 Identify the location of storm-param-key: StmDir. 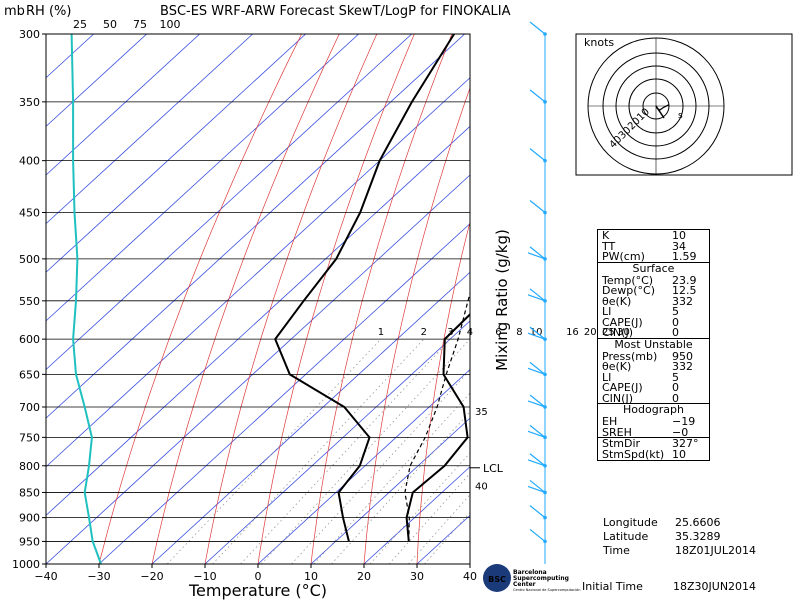
(621, 443).